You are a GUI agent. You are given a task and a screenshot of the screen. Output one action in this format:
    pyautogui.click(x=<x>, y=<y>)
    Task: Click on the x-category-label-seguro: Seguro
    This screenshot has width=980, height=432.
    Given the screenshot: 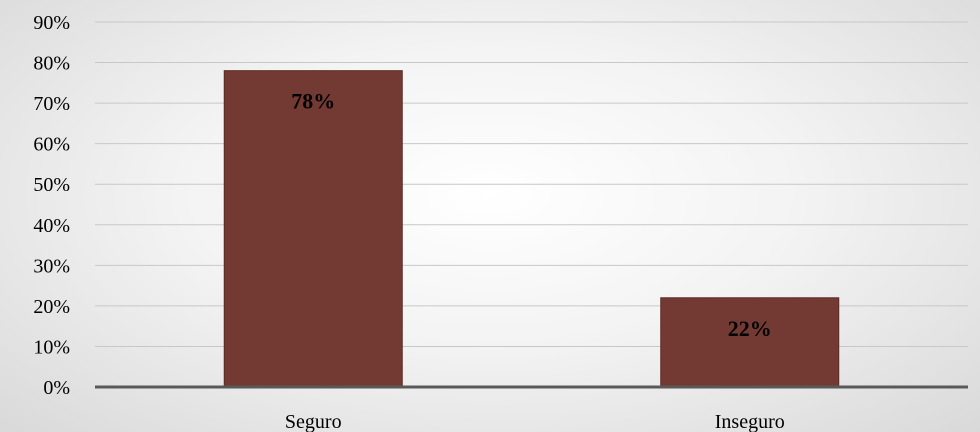 What is the action you would take?
    pyautogui.click(x=313, y=421)
    